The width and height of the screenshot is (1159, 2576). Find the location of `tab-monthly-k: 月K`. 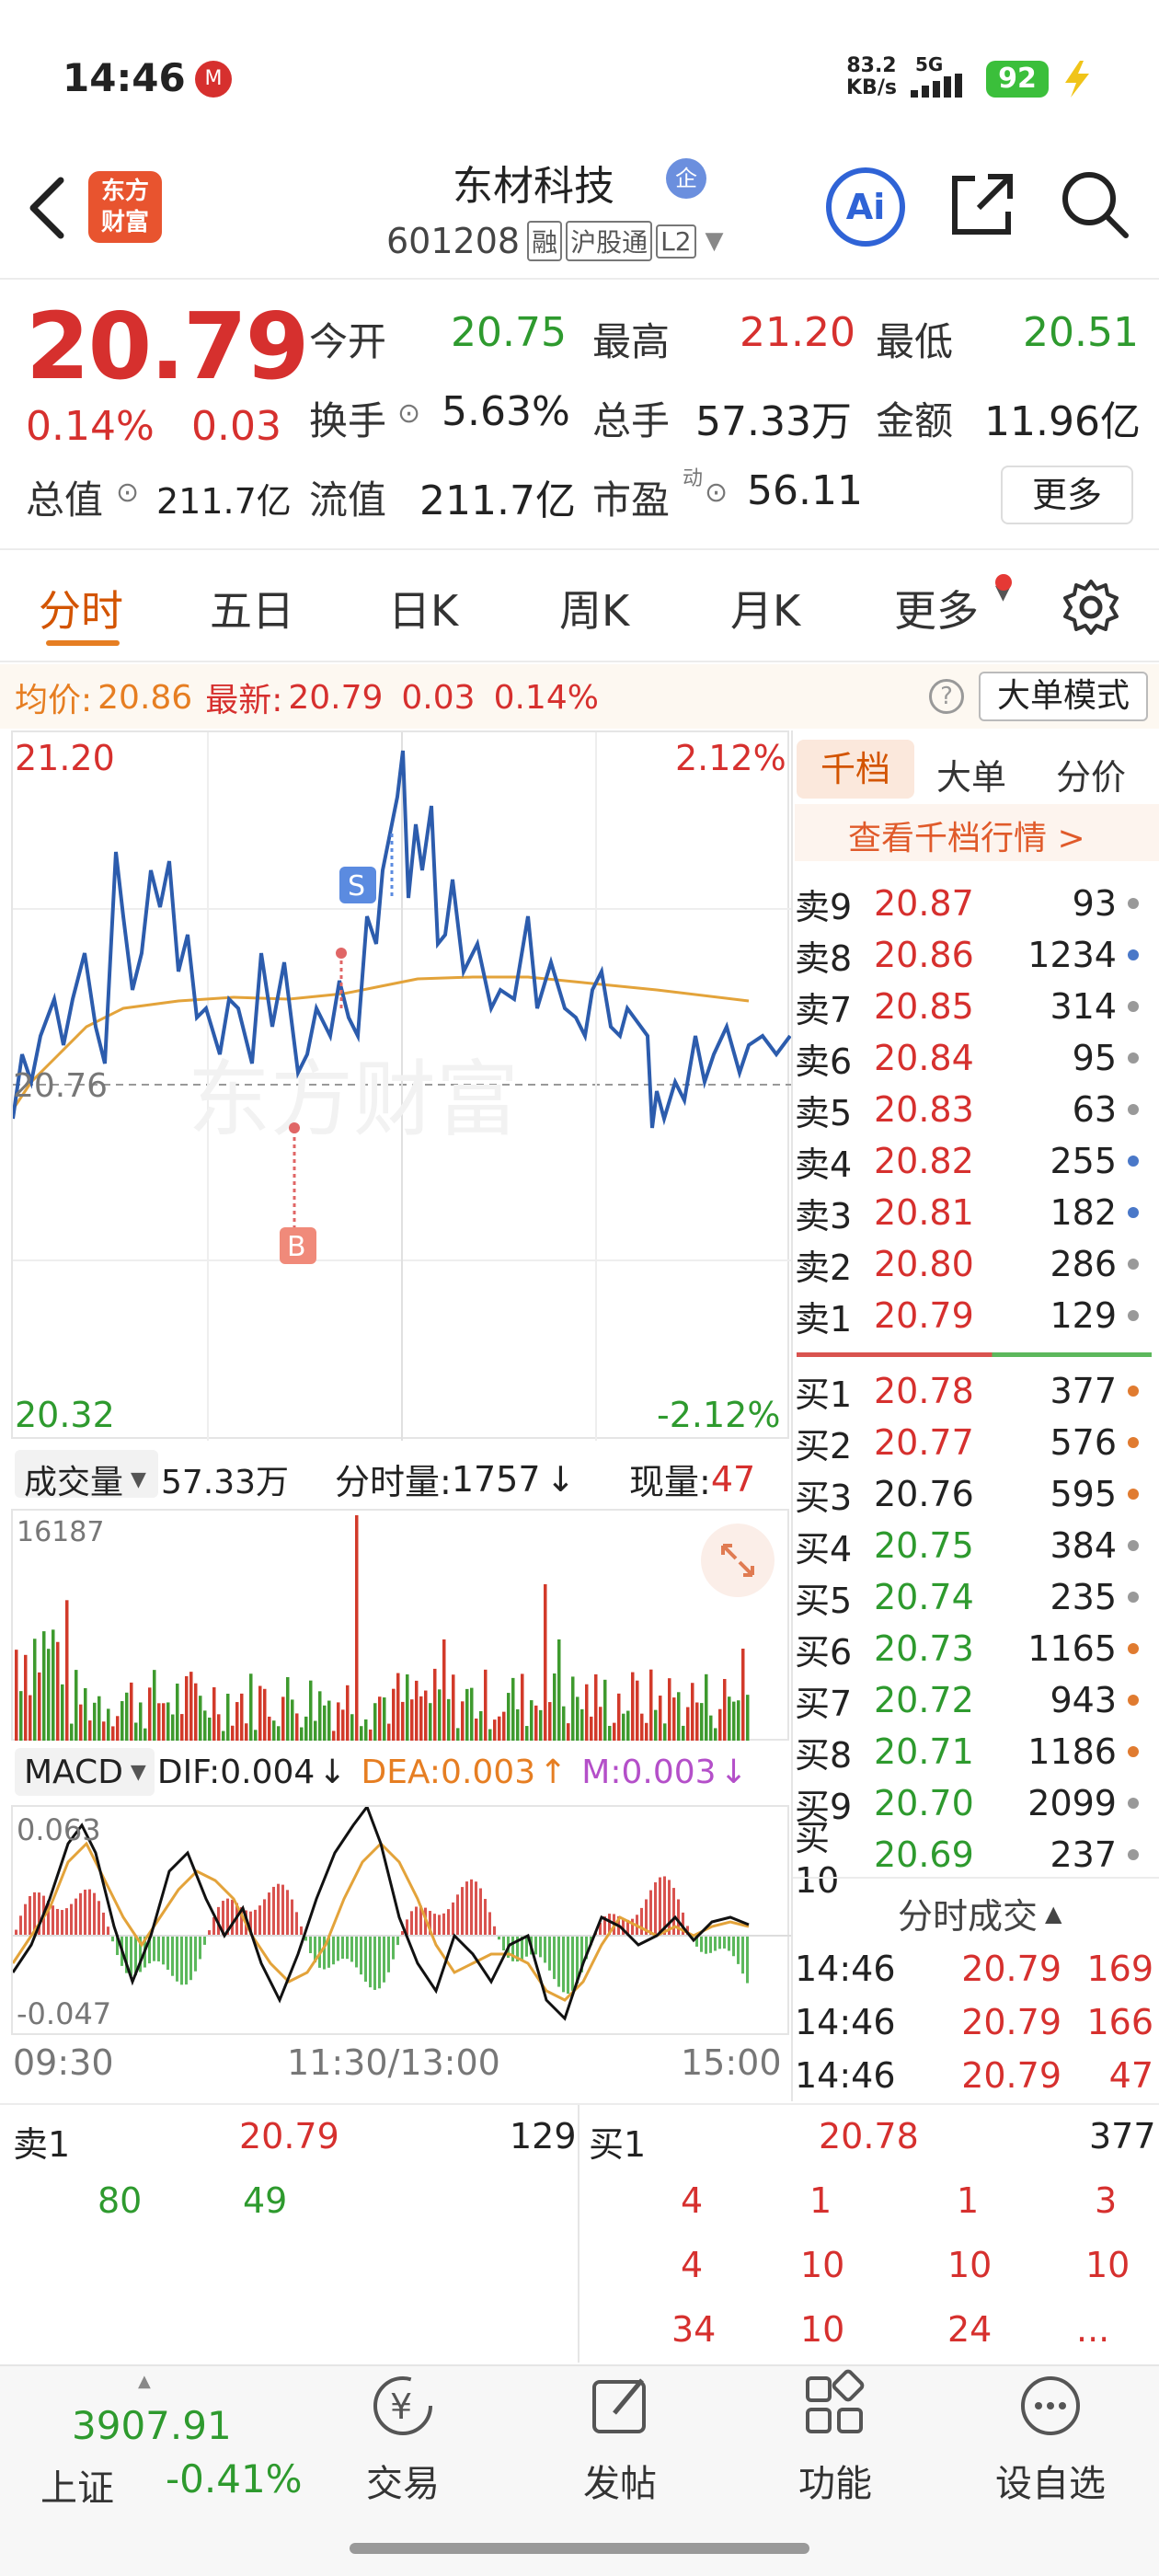

tab-monthly-k: 月K is located at coordinates (765, 611).